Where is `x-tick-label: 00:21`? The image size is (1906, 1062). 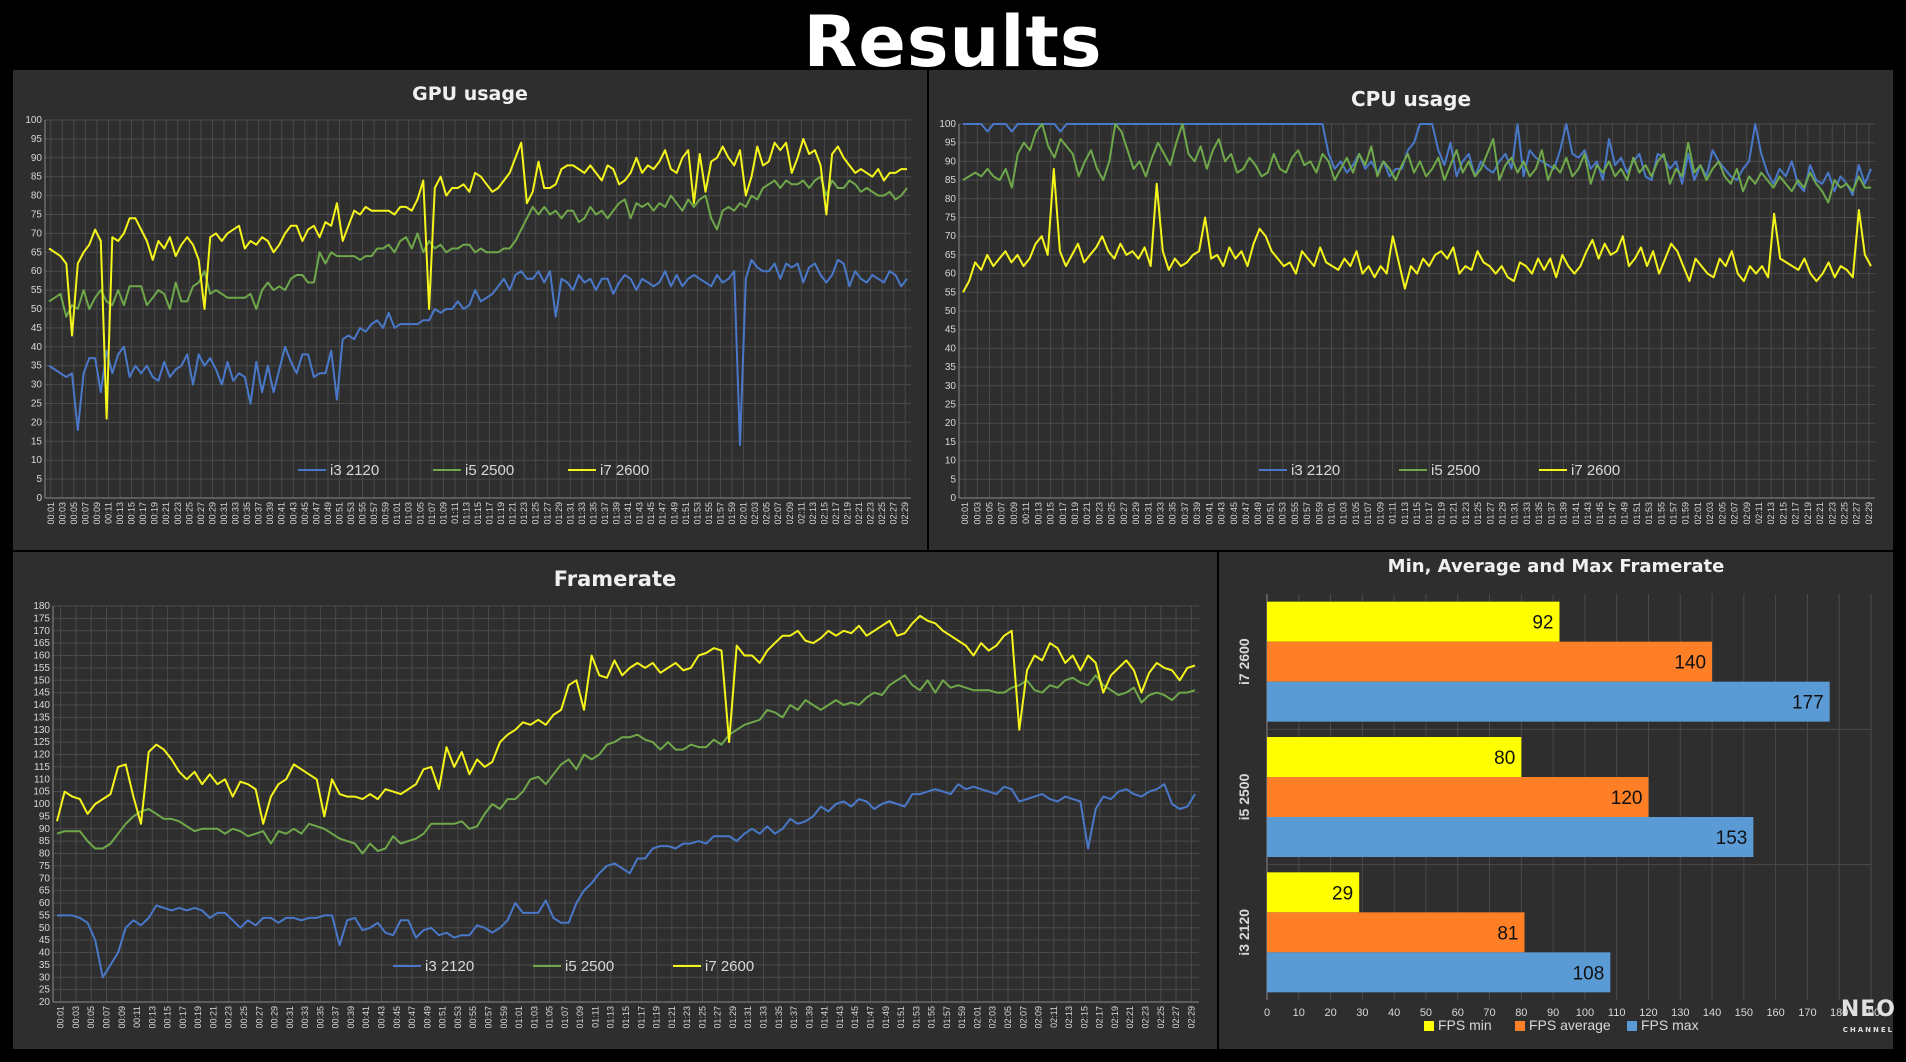 x-tick-label: 00:21 is located at coordinates (213, 1017).